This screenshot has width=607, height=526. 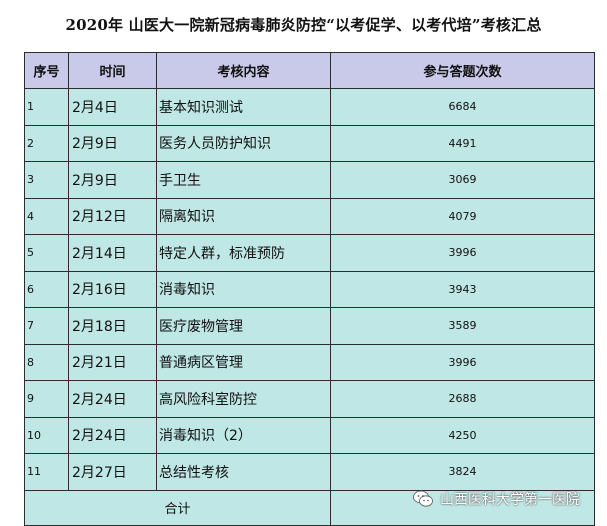 I want to click on table-row: 3 2月9日 手卫生 3069, so click(x=309, y=180).